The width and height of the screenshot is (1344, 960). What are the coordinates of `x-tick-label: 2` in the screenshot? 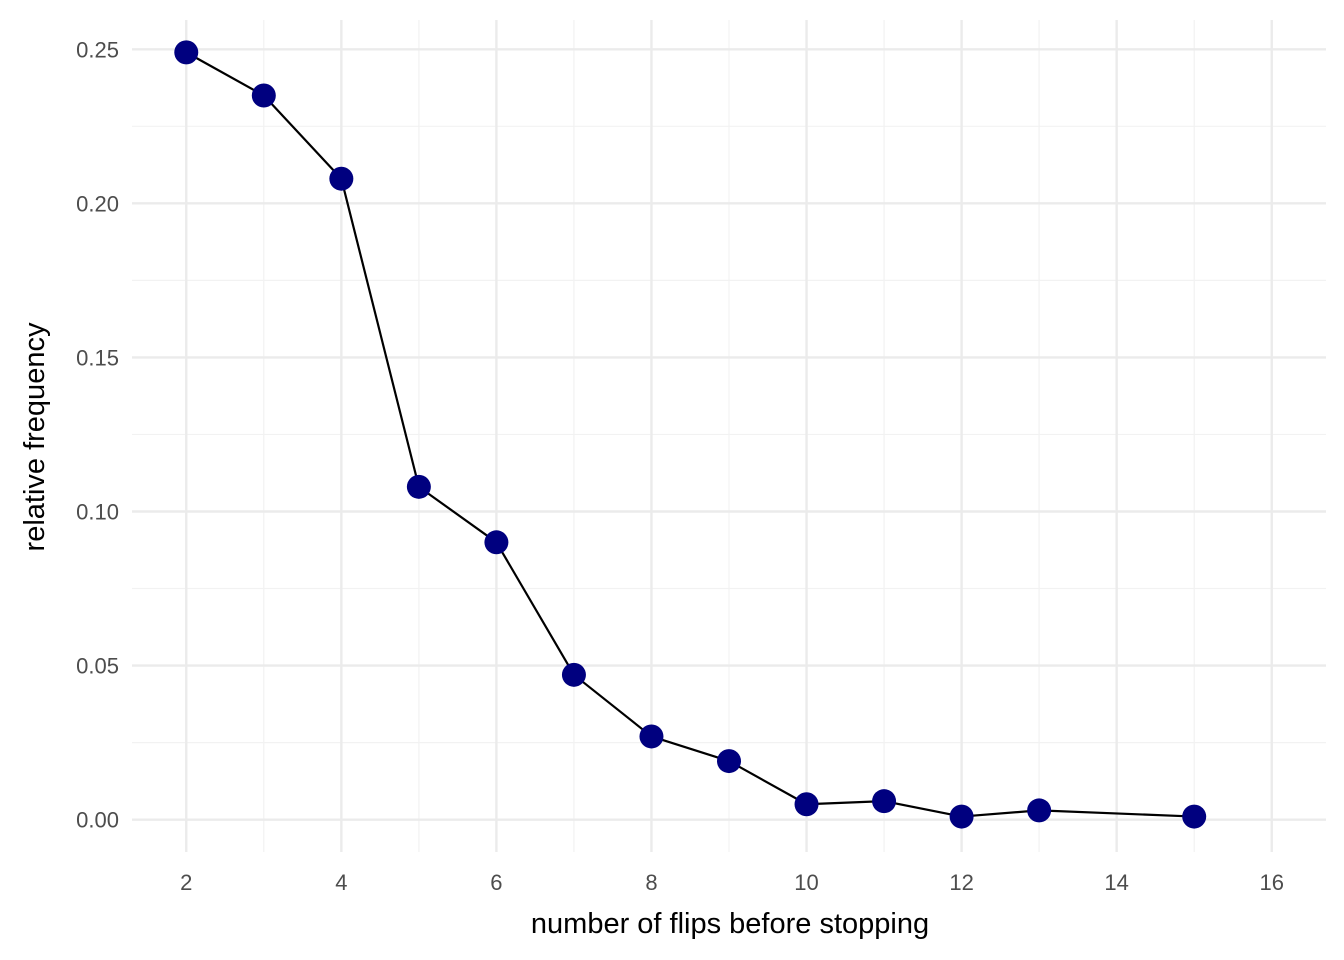 It's located at (186, 882).